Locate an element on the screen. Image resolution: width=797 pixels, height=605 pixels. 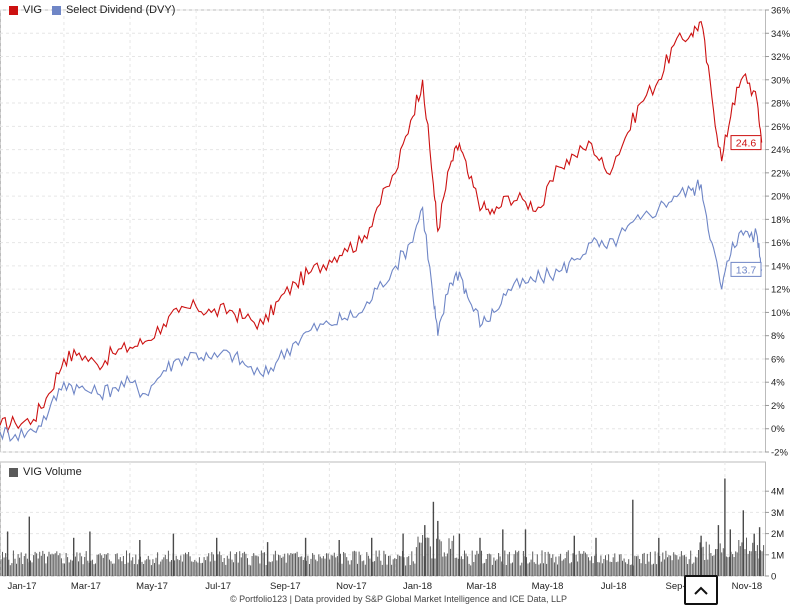
x-tick-label: Nov-18 is located at coordinates (747, 586).